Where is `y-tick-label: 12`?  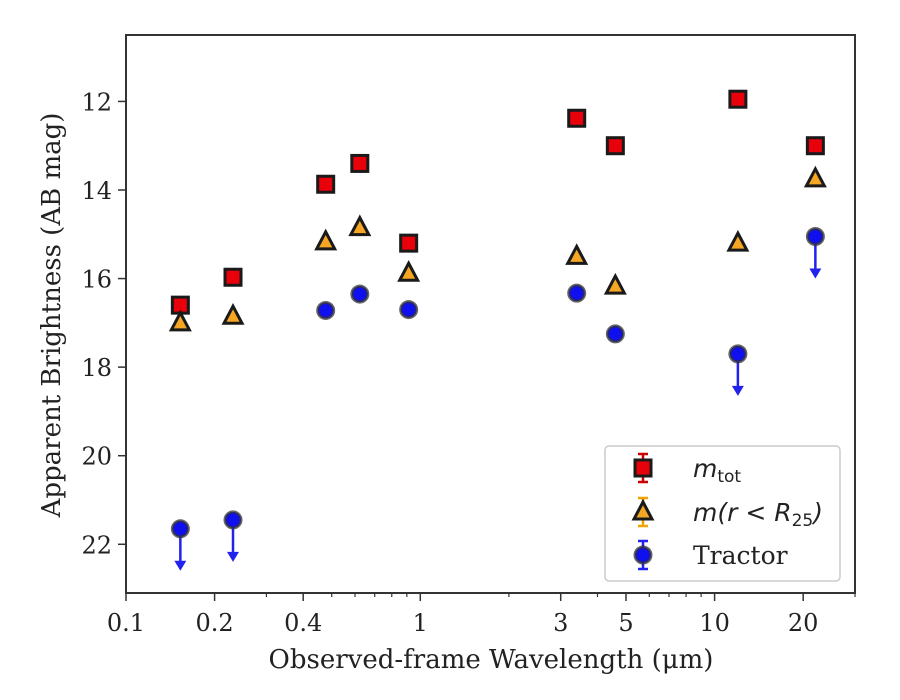
y-tick-label: 12 is located at coordinates (96, 102).